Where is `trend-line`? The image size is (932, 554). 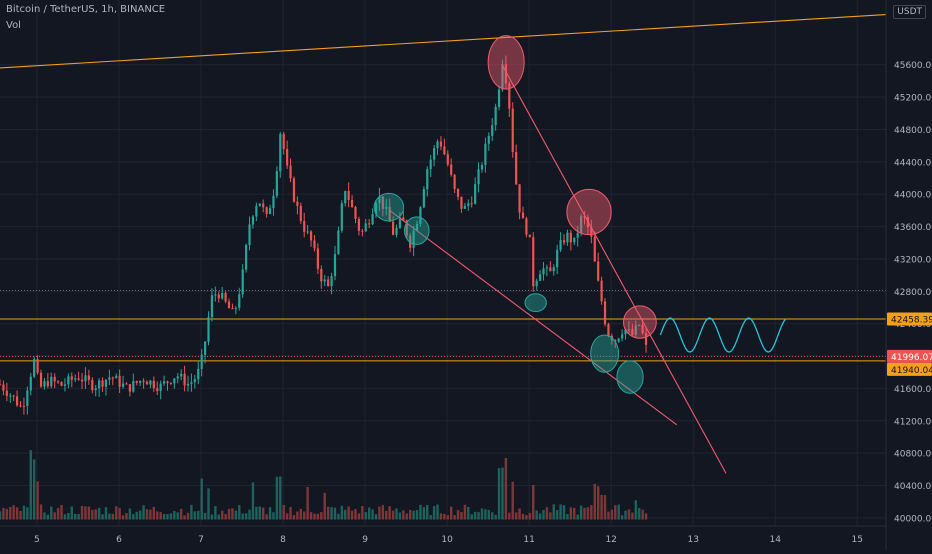
trend-line is located at coordinates (533, 317).